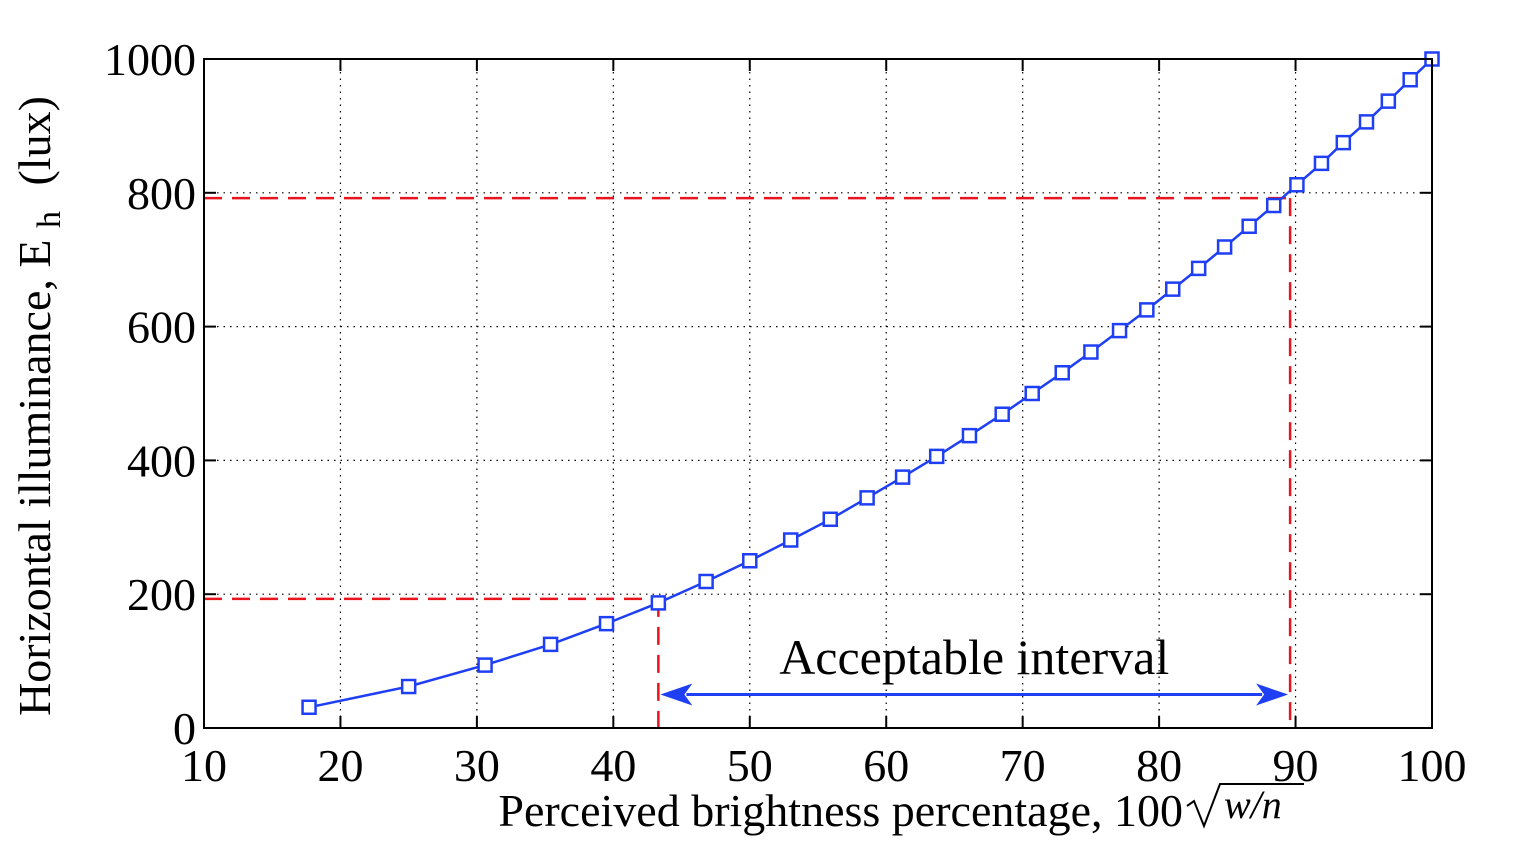  I want to click on x-tick-label: 80, so click(1159, 765).